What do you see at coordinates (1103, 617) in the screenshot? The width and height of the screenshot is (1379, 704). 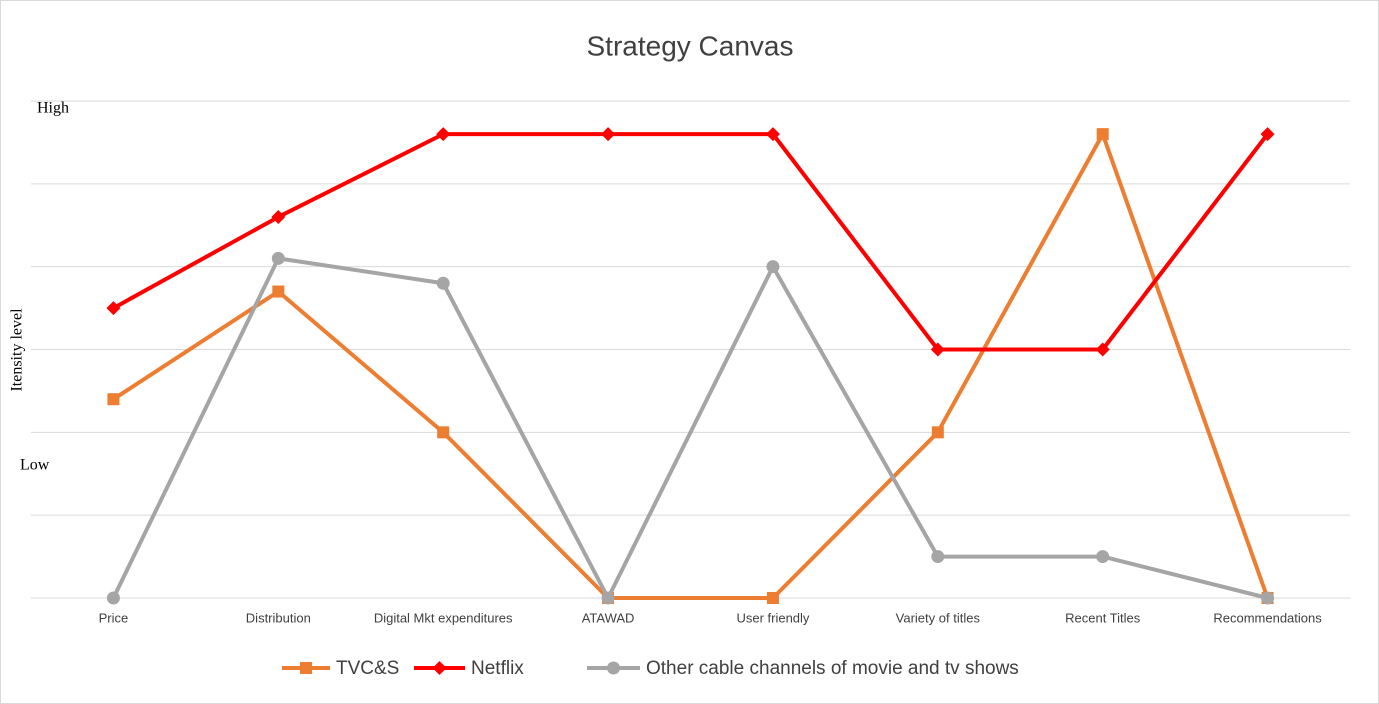 I see `x-tick-label: Recent Titles` at bounding box center [1103, 617].